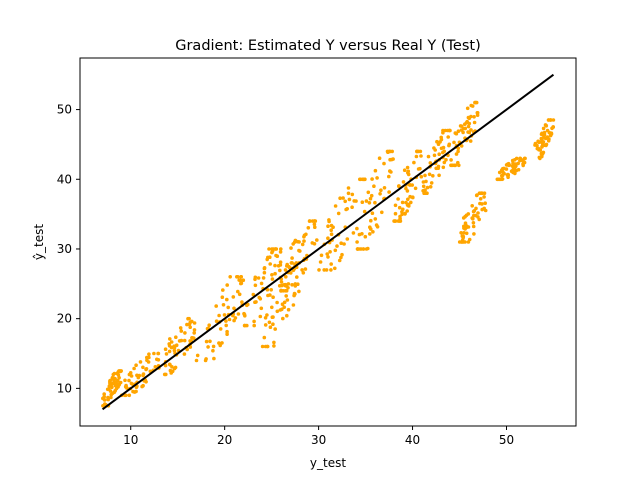 The width and height of the screenshot is (640, 480). What do you see at coordinates (318, 440) in the screenshot?
I see `x-tick-label: 30` at bounding box center [318, 440].